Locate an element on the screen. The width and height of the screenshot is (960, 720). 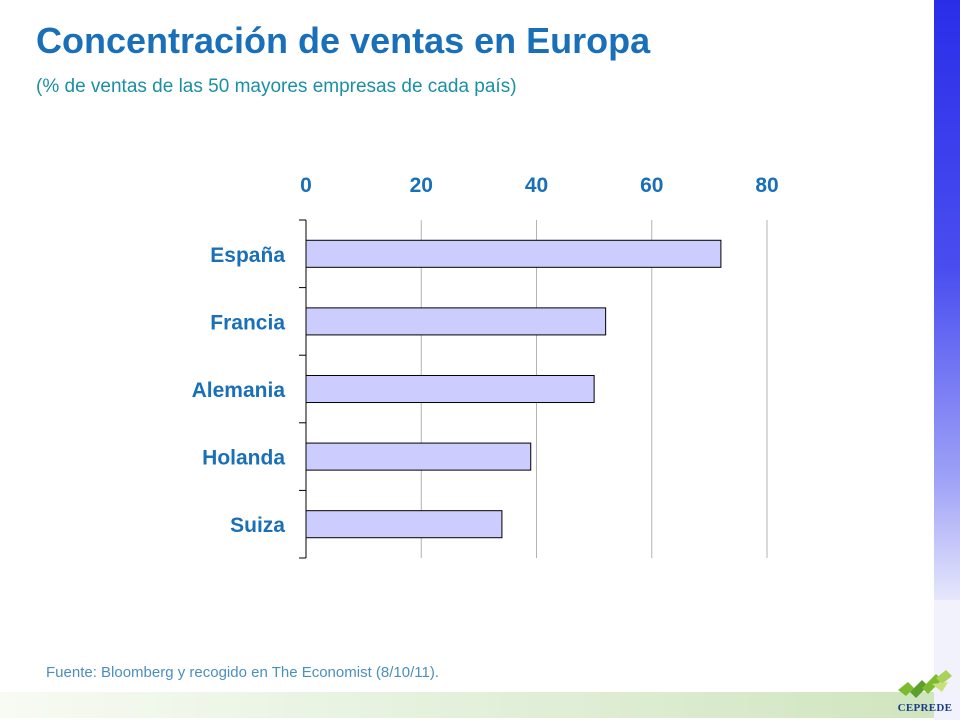
category-label: Holanda is located at coordinates (243, 458).